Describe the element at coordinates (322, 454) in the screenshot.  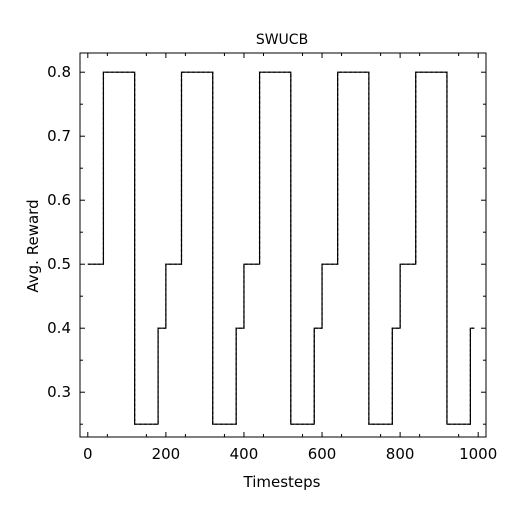
I see `x-tick-label: 600` at that location.